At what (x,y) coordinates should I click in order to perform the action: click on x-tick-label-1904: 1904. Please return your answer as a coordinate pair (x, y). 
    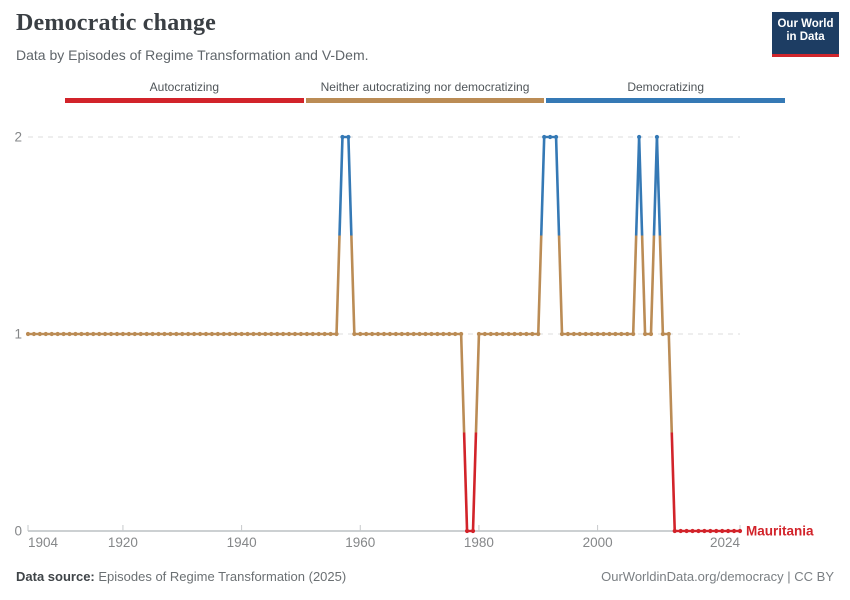
    Looking at the image, I should click on (43, 542).